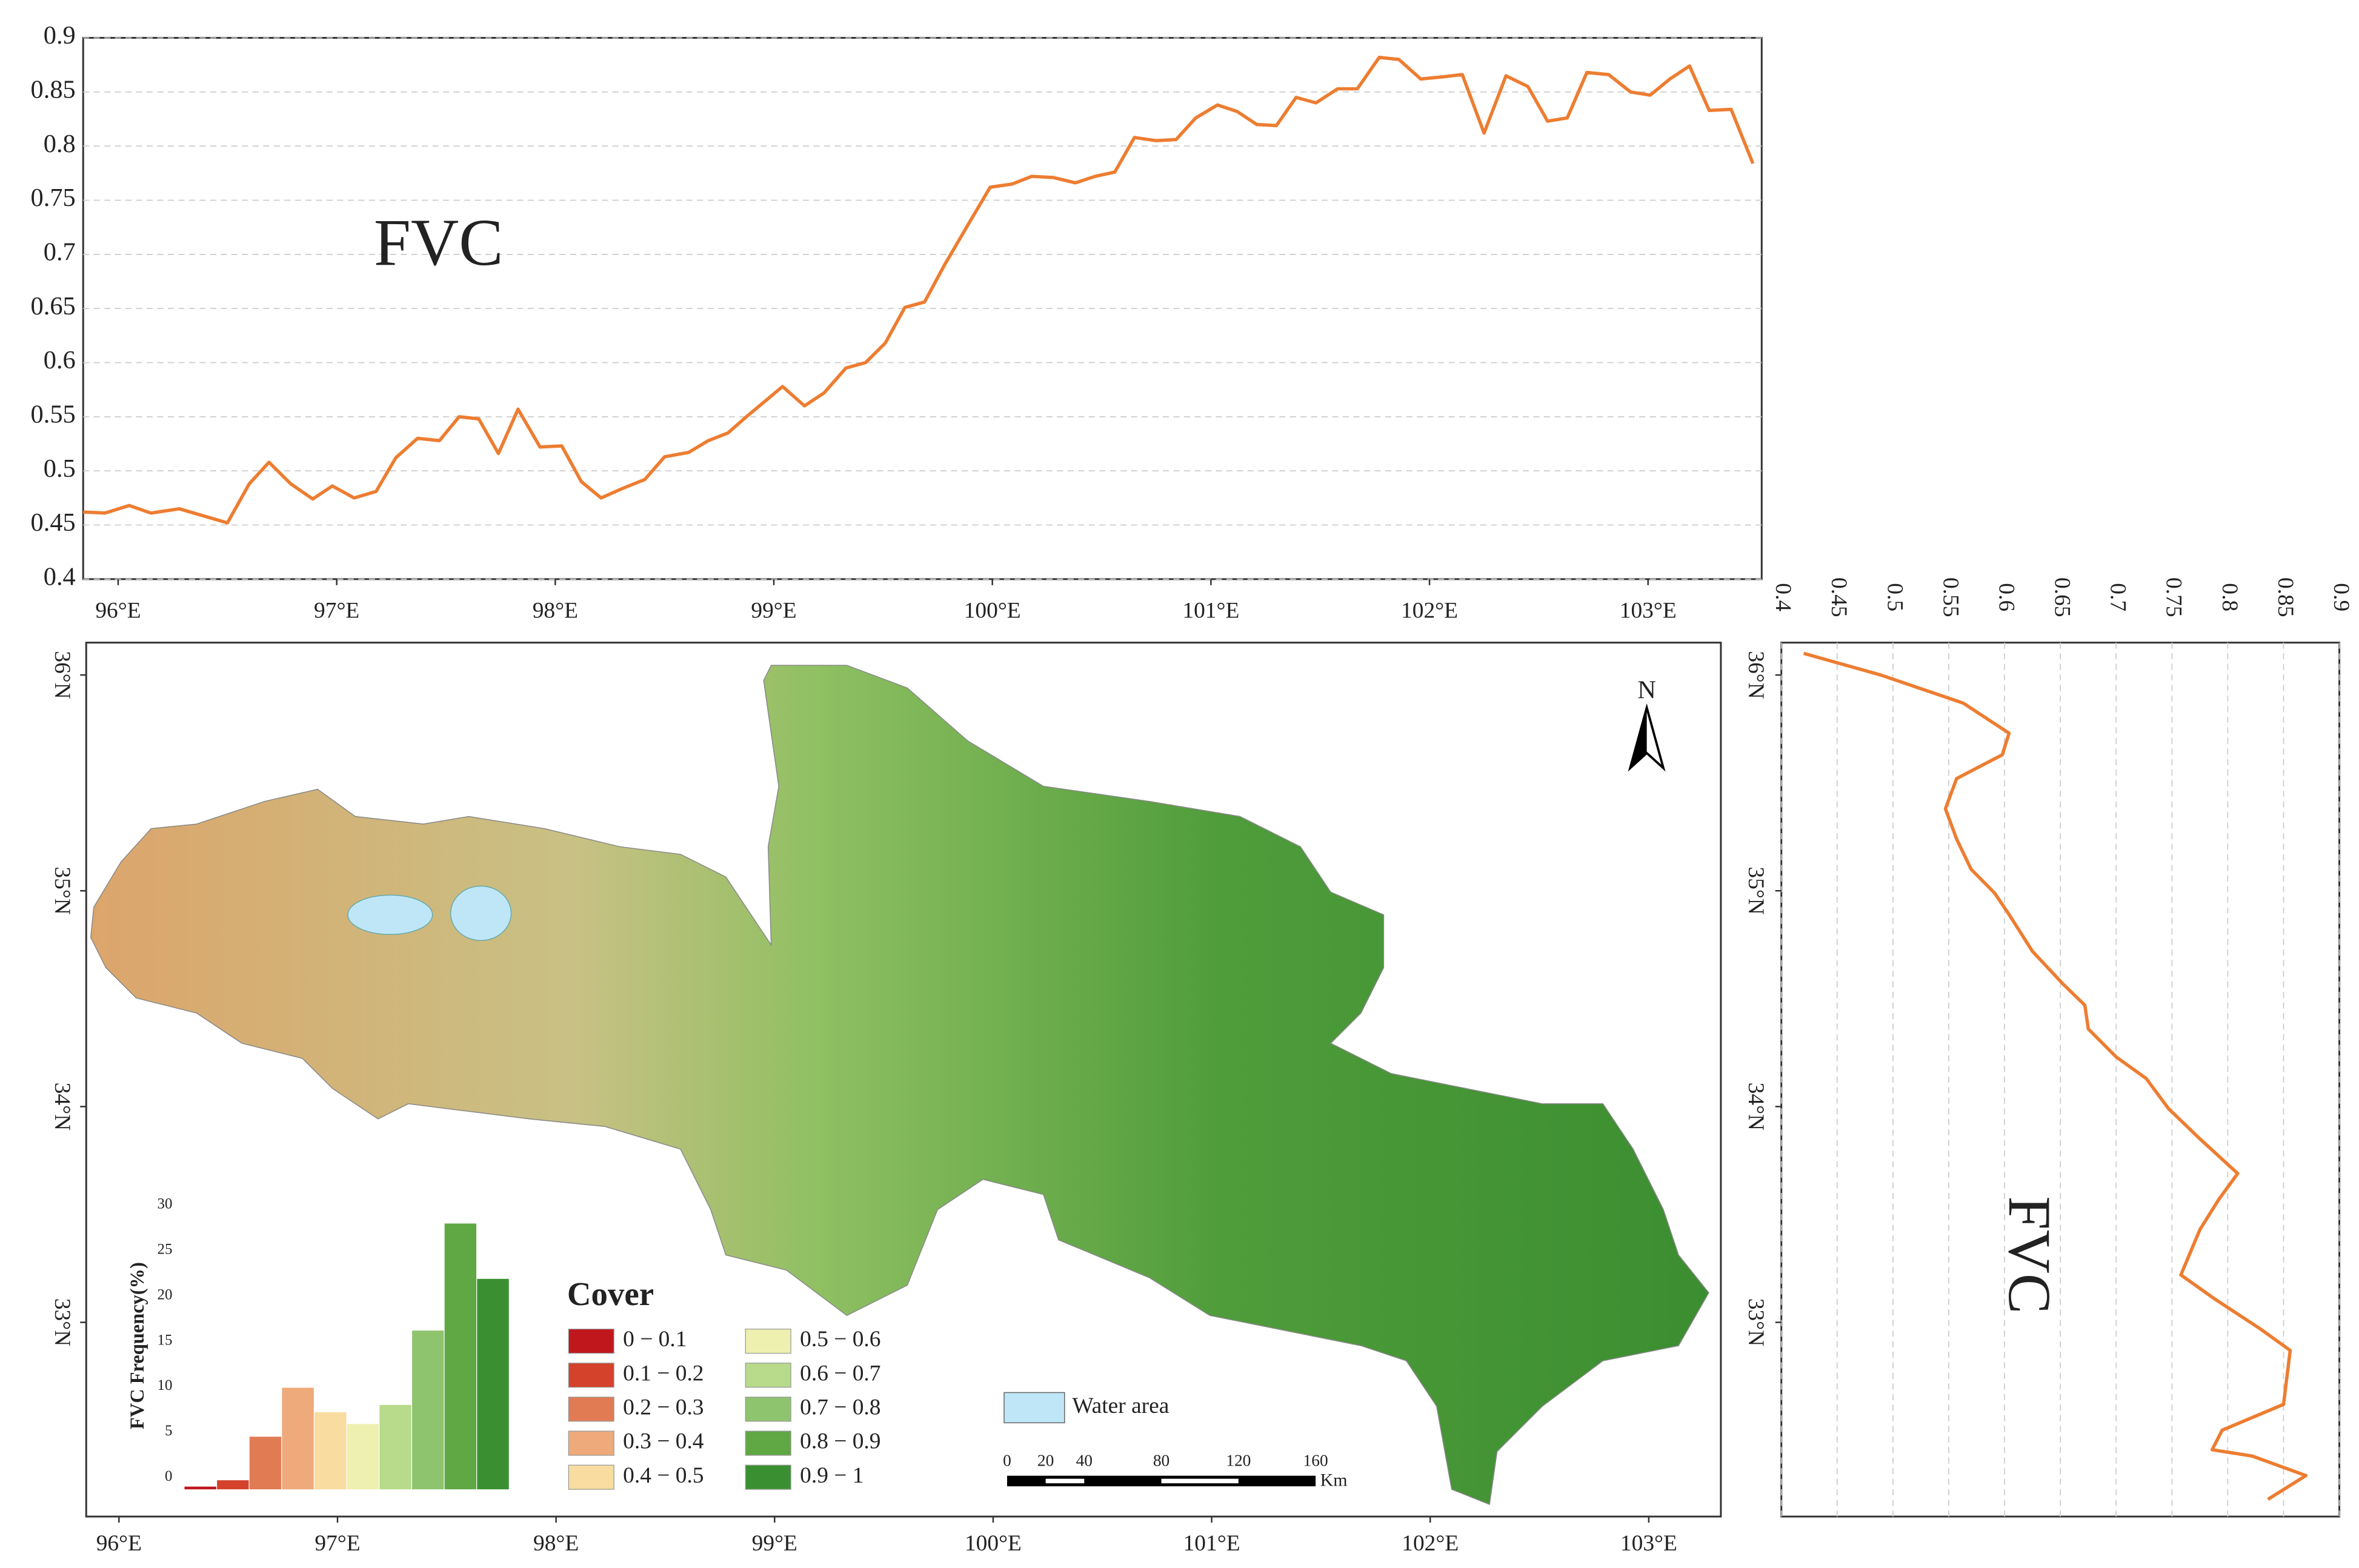 This screenshot has width=2359, height=1568. I want to click on x-tick-label: 35°N, so click(1755, 891).